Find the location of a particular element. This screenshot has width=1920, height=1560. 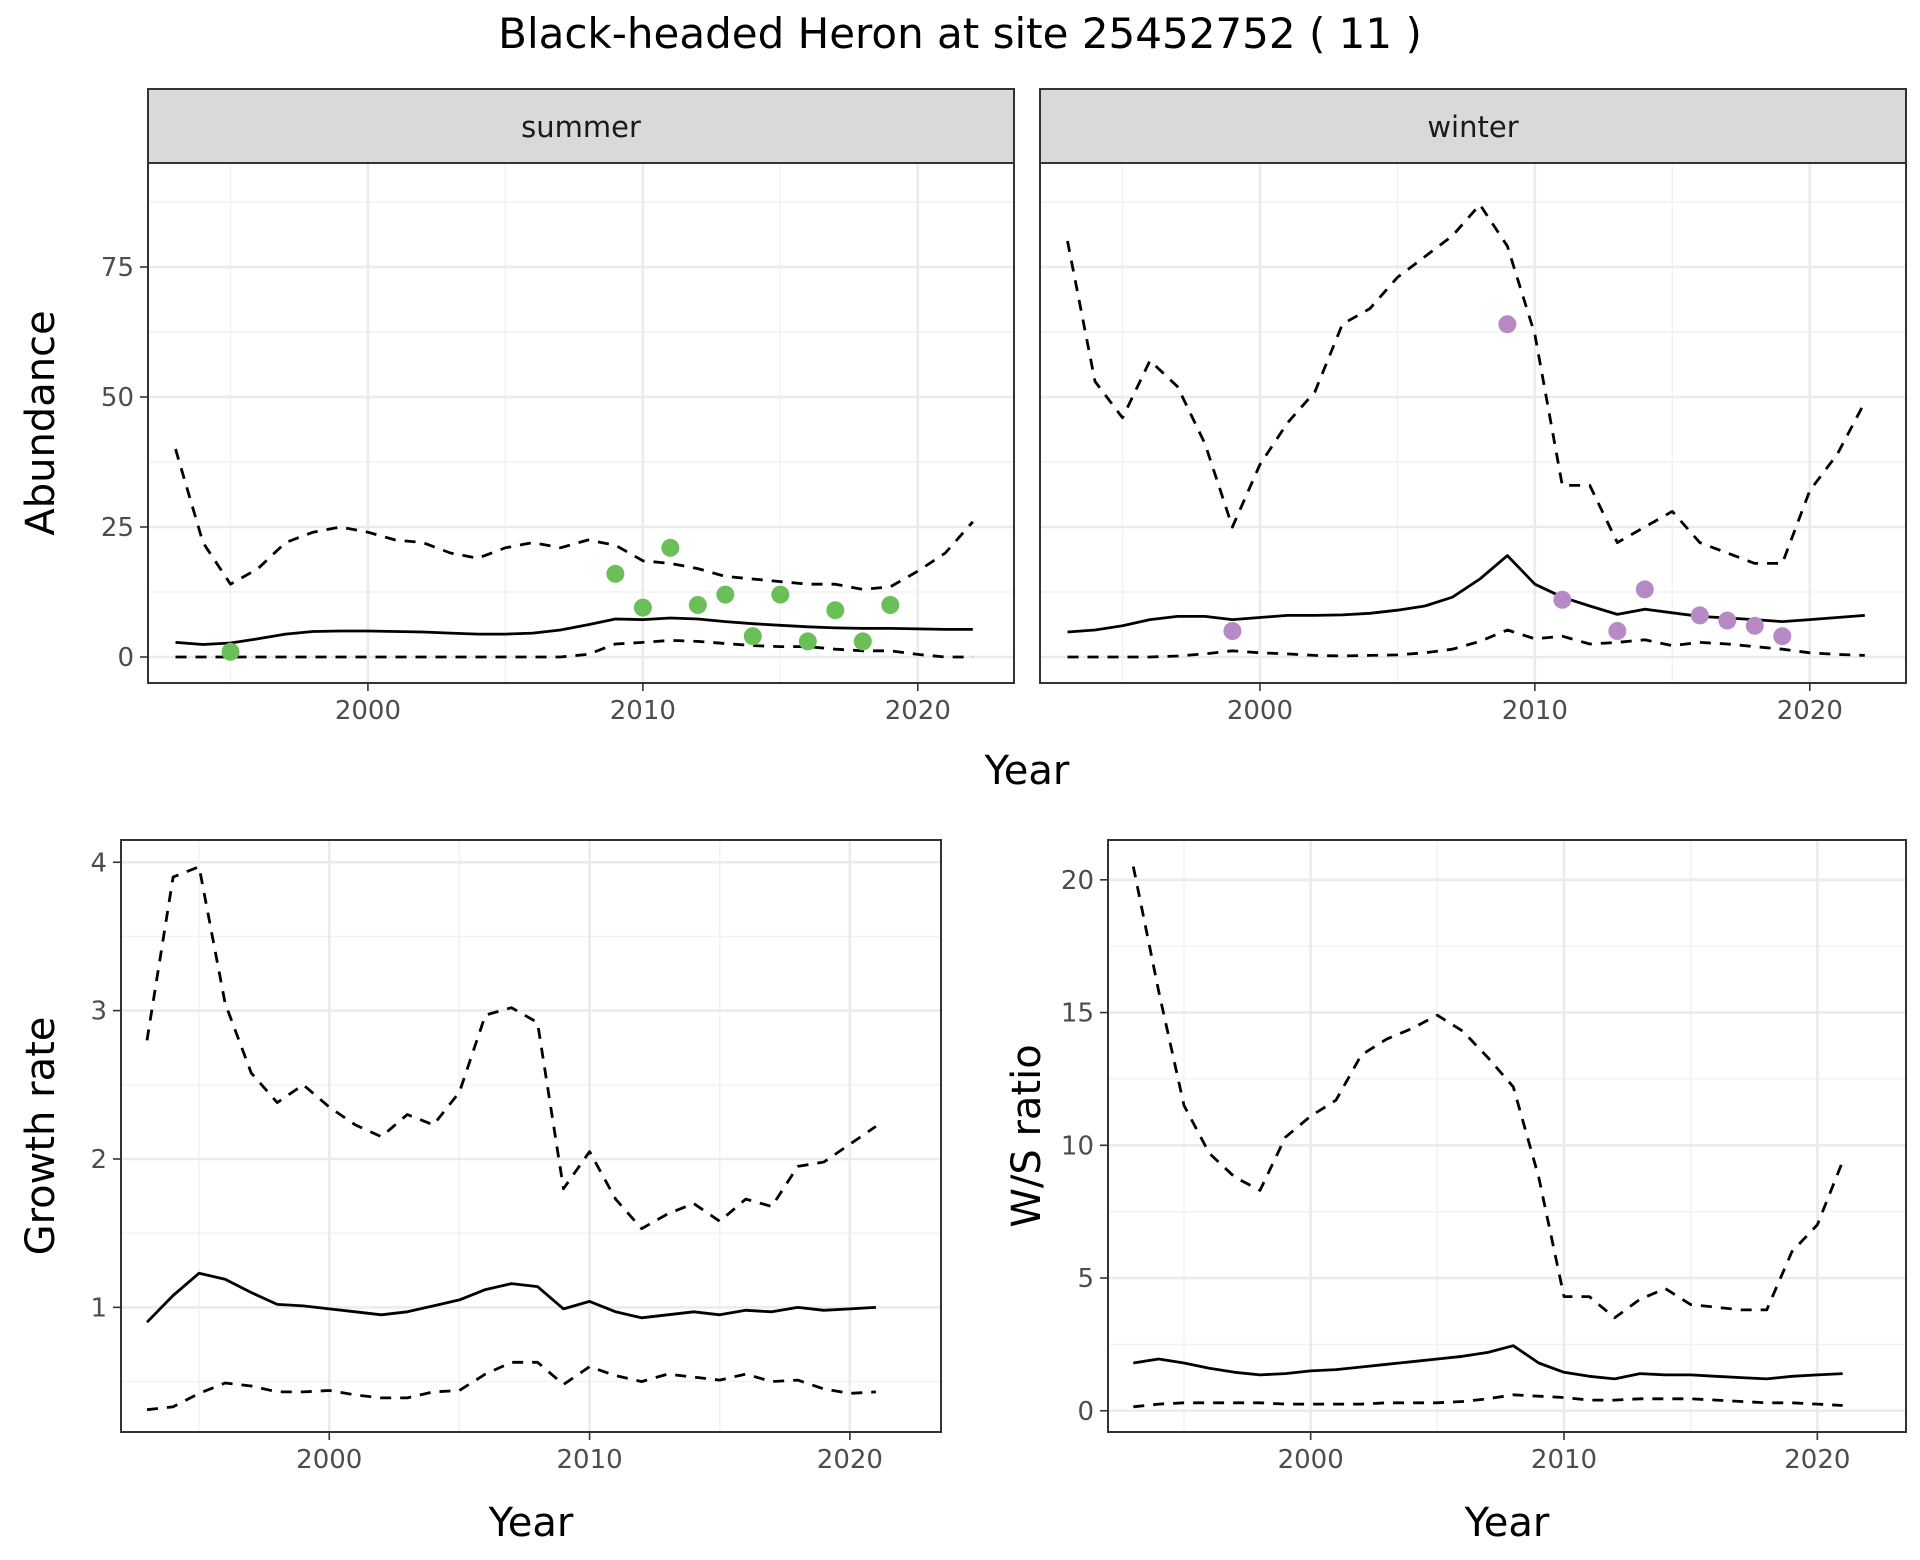

abundance-summer-x-tick-label: 2010 is located at coordinates (643, 711).